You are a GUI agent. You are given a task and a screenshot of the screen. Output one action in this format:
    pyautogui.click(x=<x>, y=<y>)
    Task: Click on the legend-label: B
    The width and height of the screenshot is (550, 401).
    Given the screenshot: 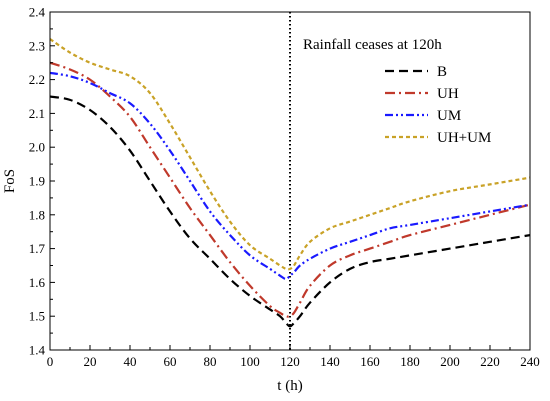 What is the action you would take?
    pyautogui.click(x=442, y=72)
    